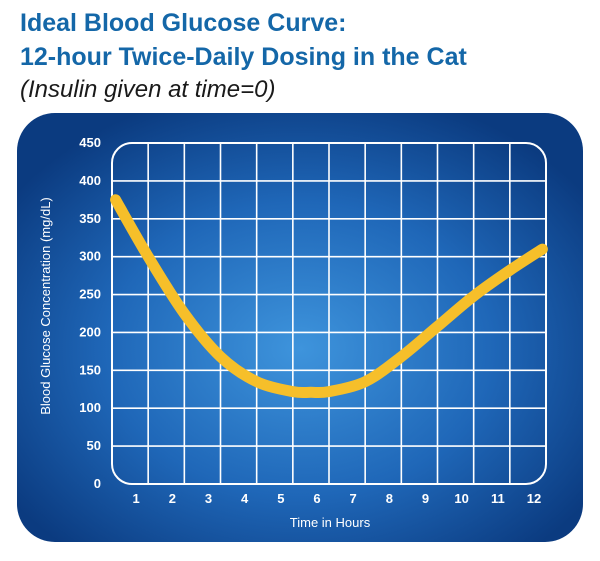 Image resolution: width=600 pixels, height=561 pixels. Describe the element at coordinates (534, 498) in the screenshot. I see `x-tick-label: 12` at that location.